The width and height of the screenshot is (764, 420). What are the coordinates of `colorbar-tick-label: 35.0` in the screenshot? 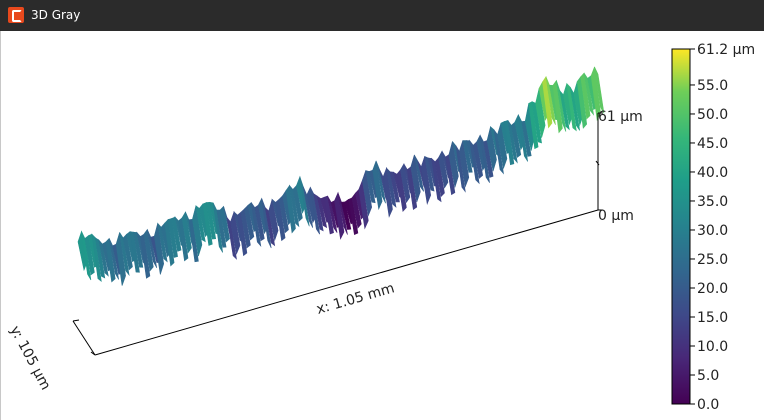 It's located at (712, 202).